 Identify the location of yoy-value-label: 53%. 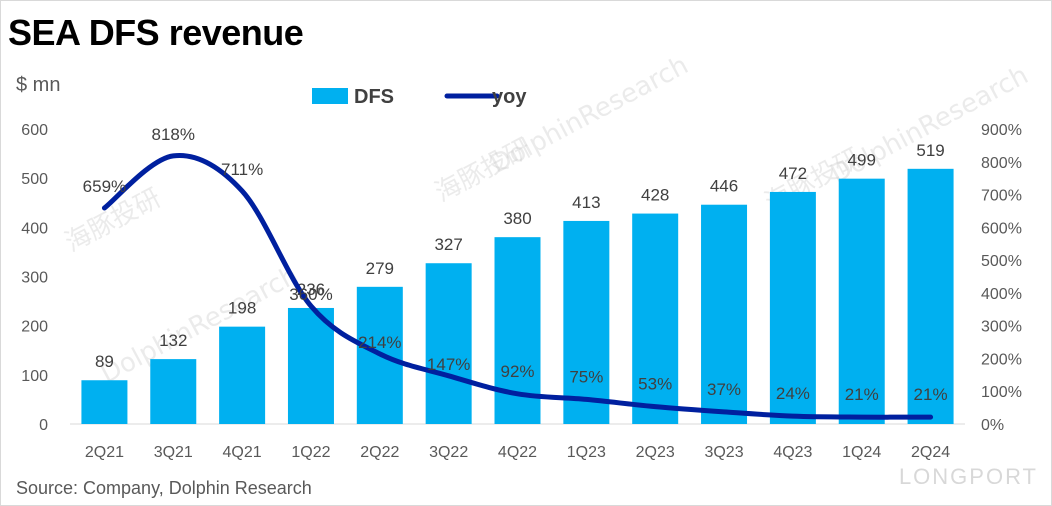
(655, 384).